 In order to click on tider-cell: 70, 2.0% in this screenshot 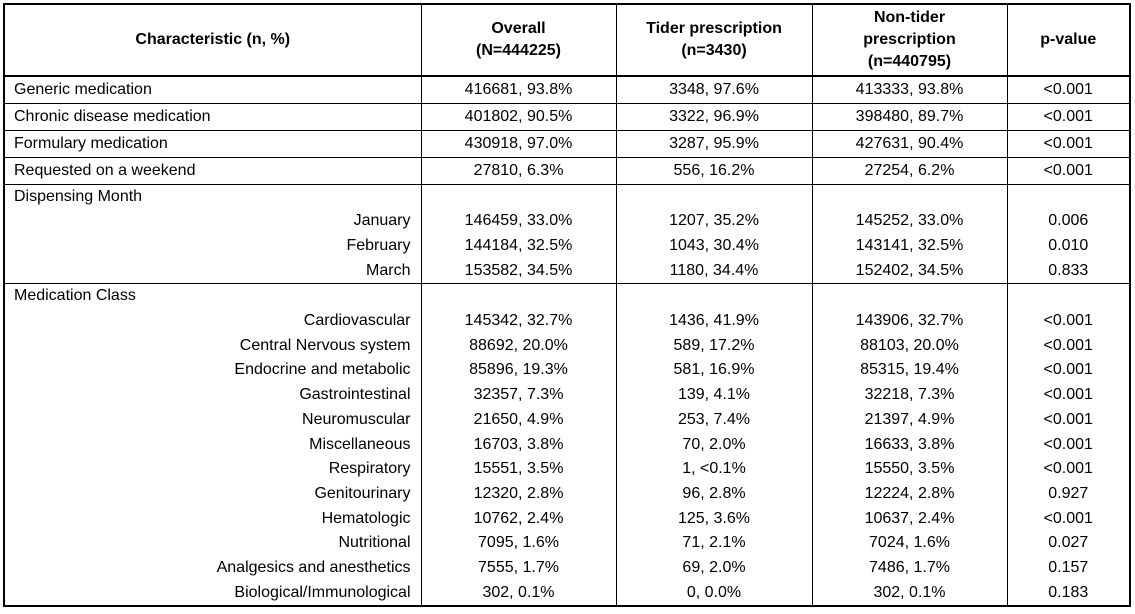, I will do `click(713, 445)`.